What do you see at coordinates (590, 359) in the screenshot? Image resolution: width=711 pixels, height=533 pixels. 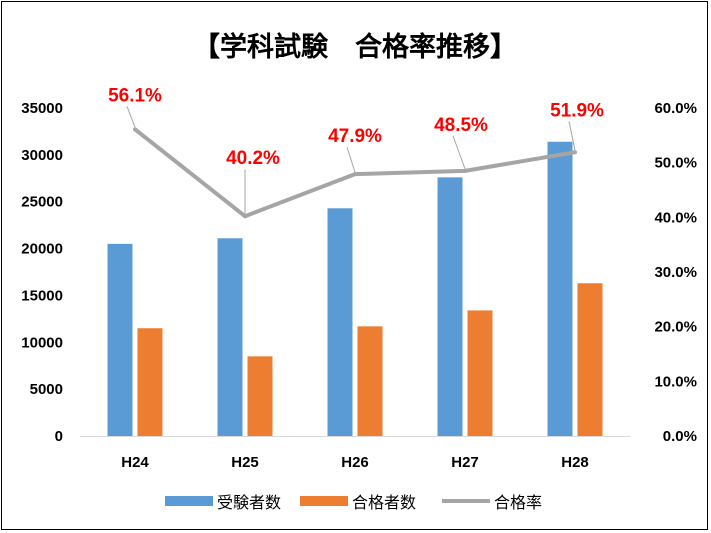 I see `bar-passers-h28` at bounding box center [590, 359].